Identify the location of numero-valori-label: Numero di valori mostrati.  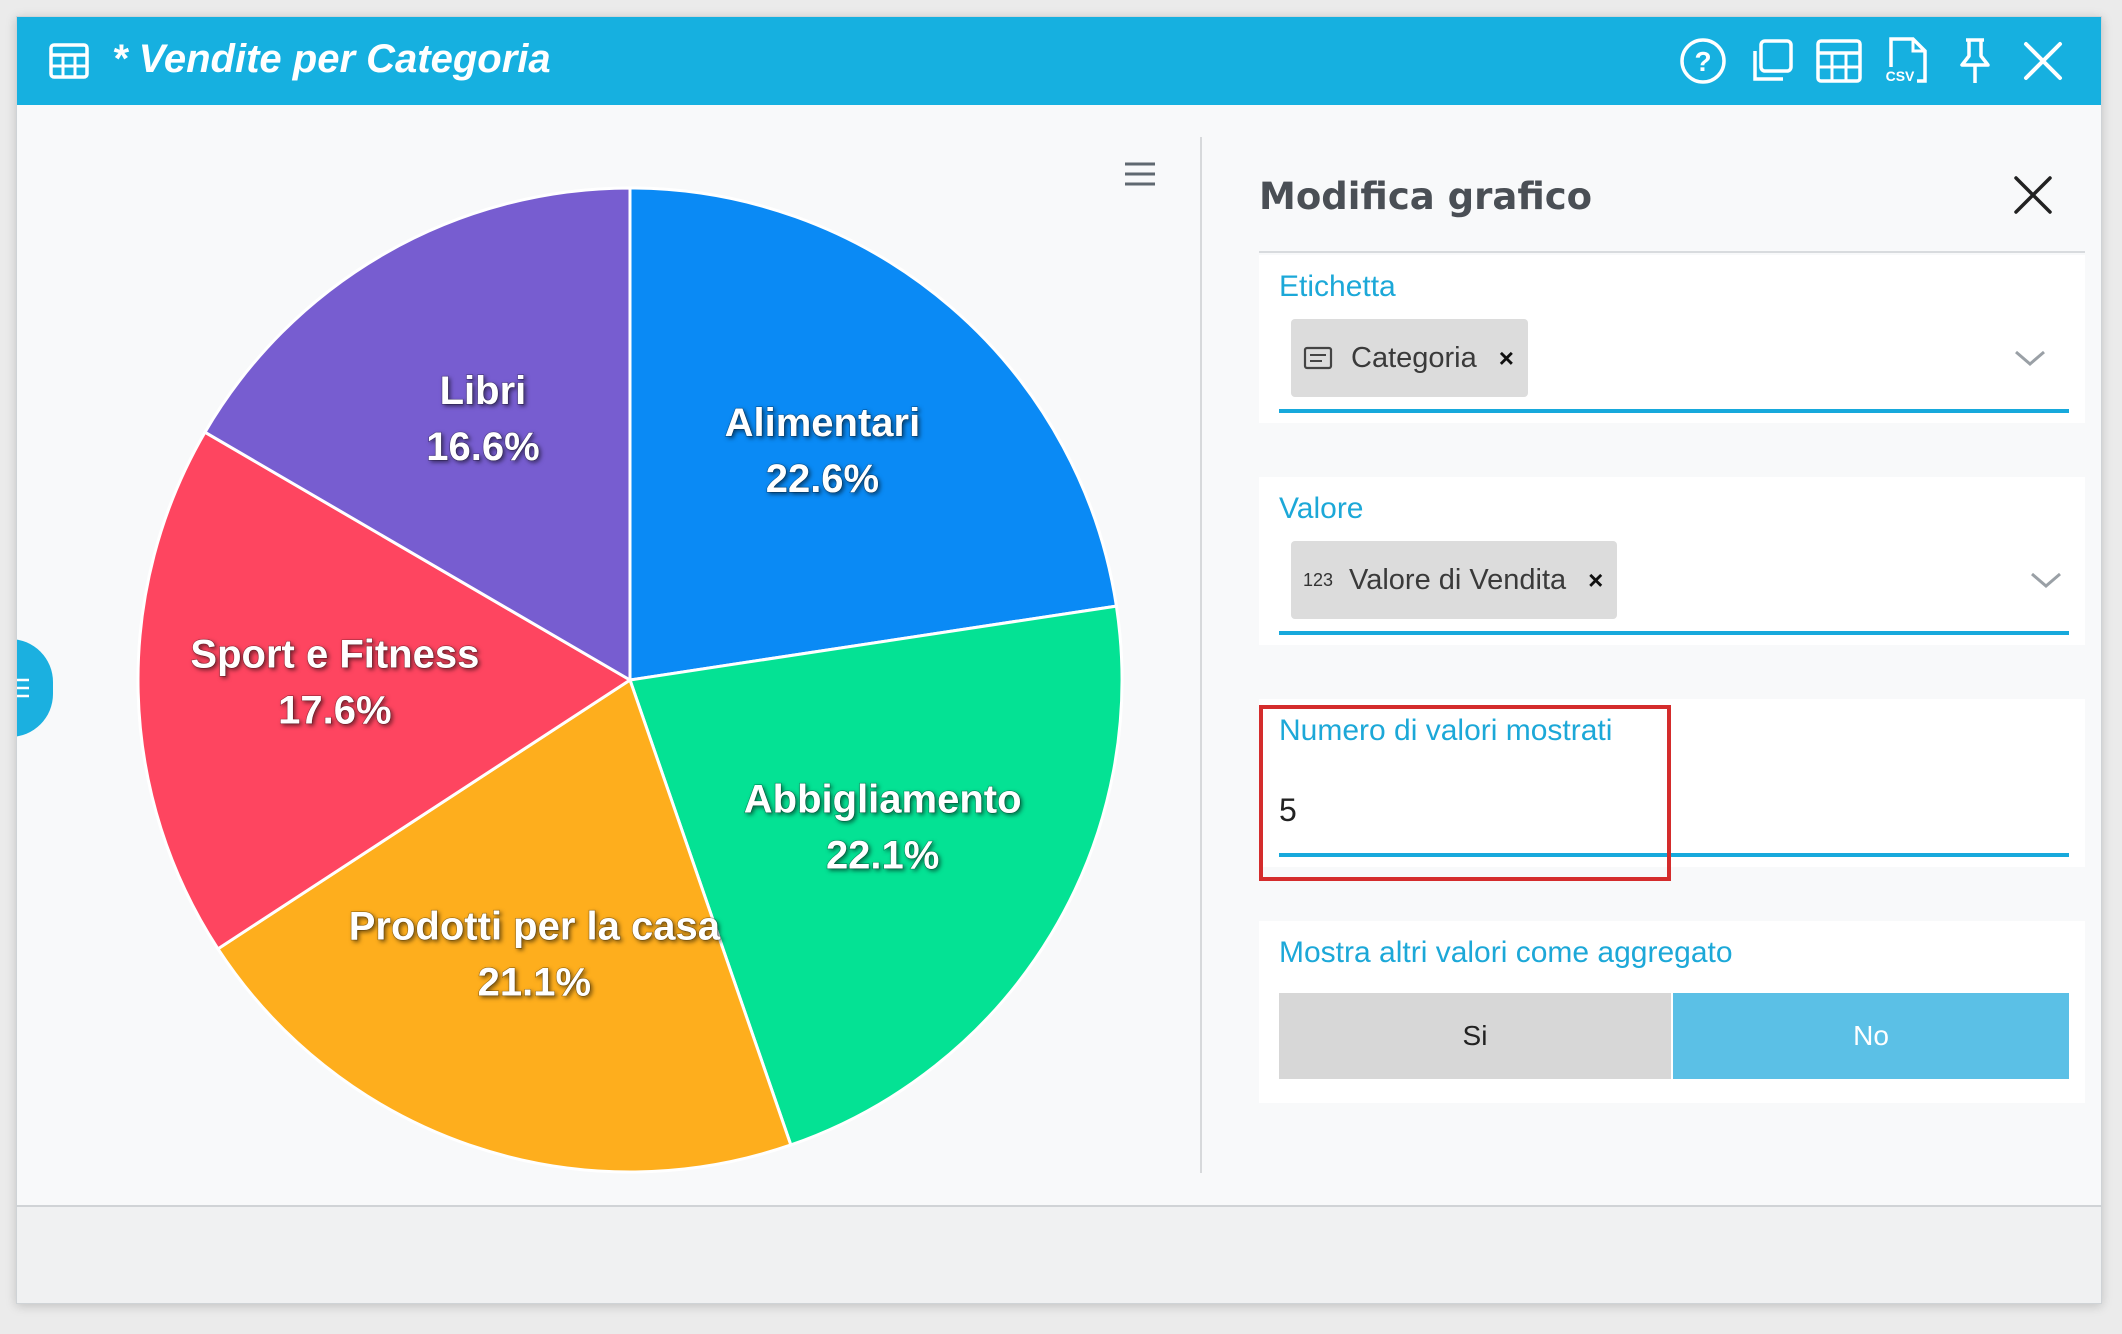
(1446, 730).